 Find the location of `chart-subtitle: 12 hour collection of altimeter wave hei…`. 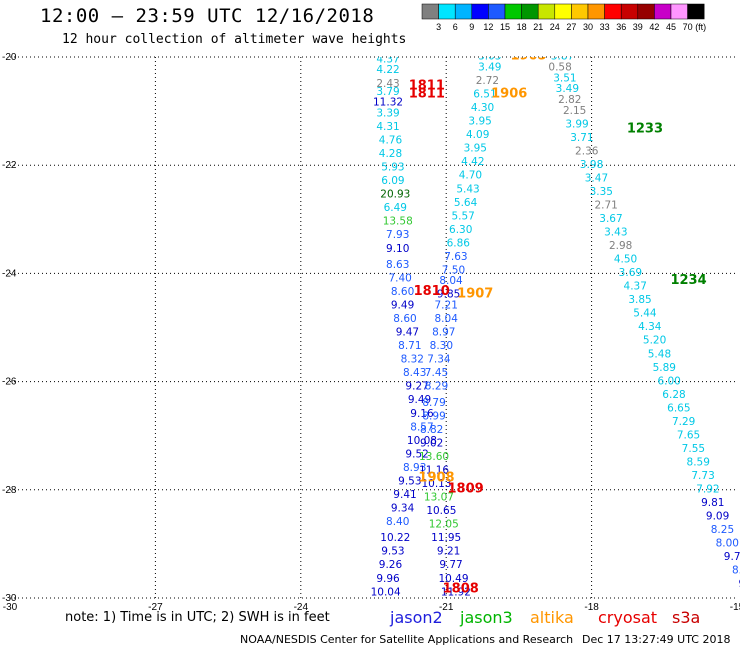

chart-subtitle: 12 hour collection of altimeter wave hei… is located at coordinates (234, 39).